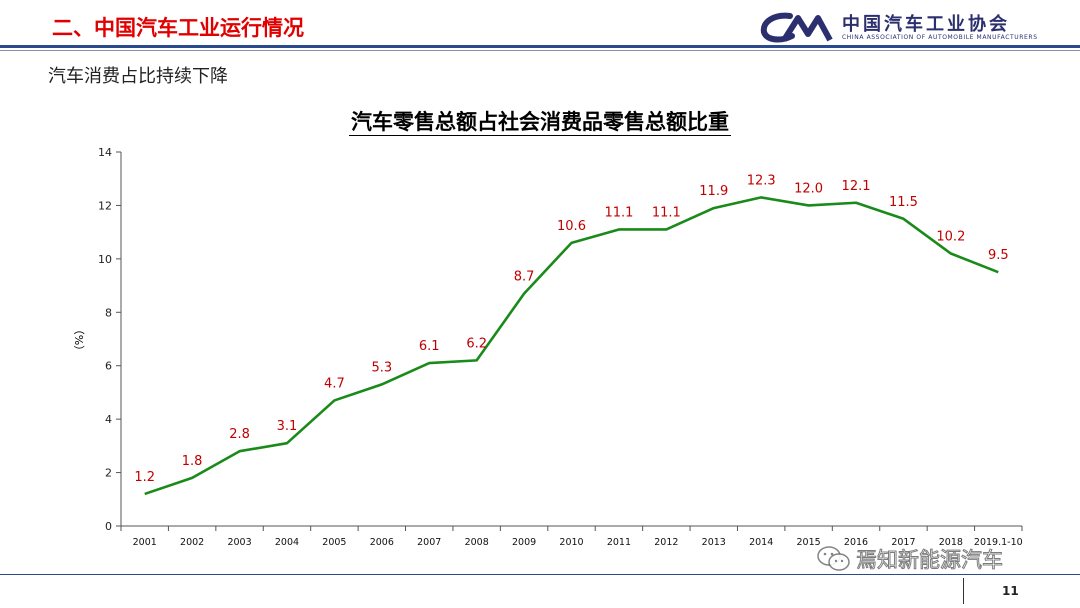 The width and height of the screenshot is (1080, 608). Describe the element at coordinates (713, 191) in the screenshot. I see `data-label: 11.9` at that location.